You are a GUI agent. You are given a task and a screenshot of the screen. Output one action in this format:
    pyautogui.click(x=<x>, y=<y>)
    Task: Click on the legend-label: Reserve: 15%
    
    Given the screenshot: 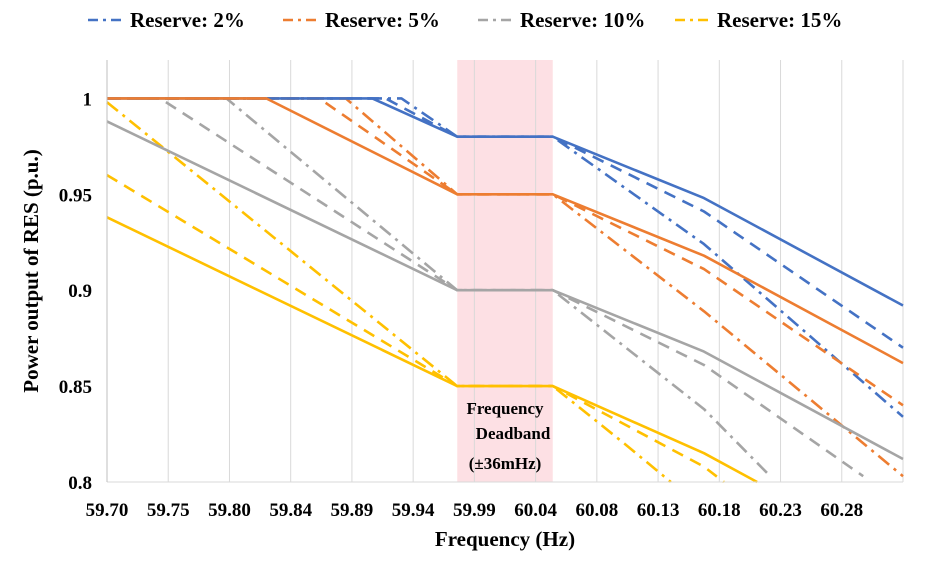 What is the action you would take?
    pyautogui.click(x=779, y=20)
    